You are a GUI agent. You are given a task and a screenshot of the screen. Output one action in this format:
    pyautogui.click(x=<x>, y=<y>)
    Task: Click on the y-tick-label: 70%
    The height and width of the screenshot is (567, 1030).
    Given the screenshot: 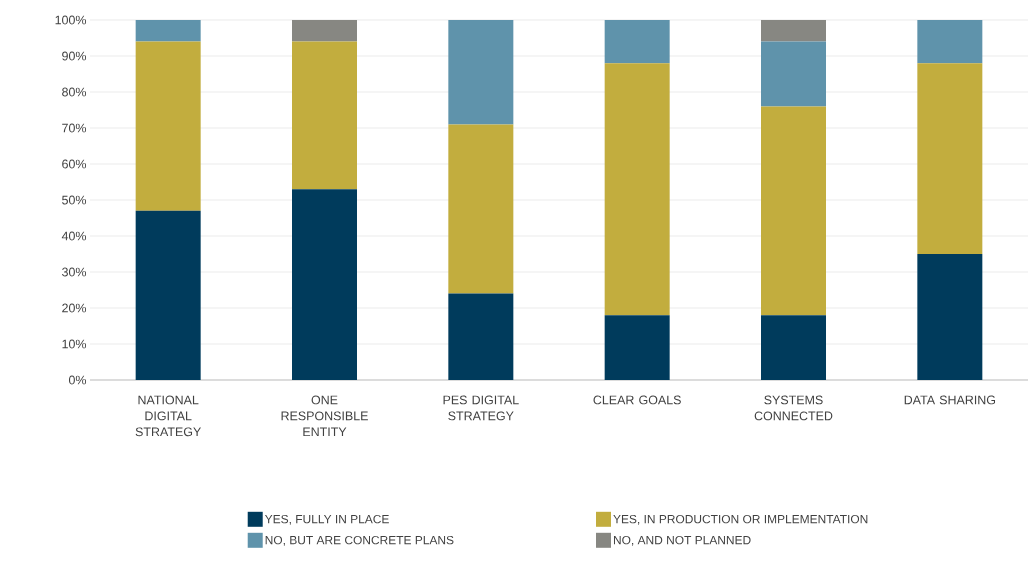 What is the action you would take?
    pyautogui.click(x=74, y=128)
    